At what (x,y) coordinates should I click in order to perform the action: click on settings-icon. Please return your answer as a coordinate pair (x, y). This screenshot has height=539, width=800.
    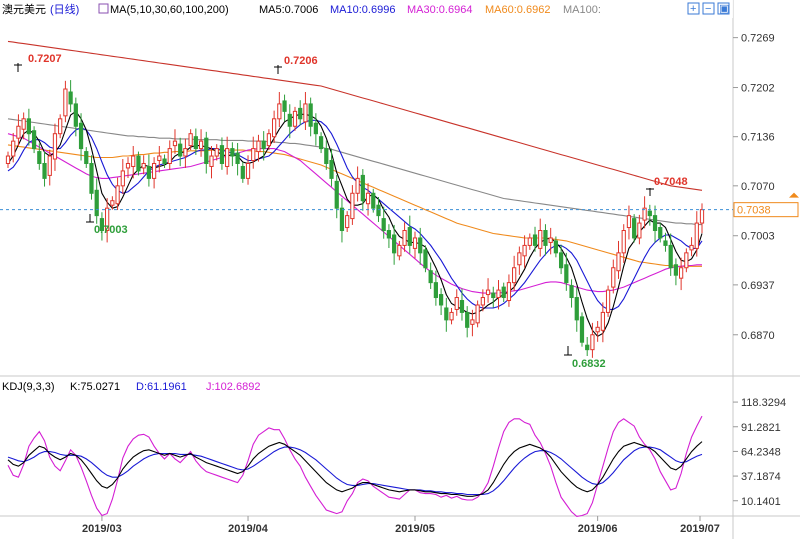
    Looking at the image, I should click on (723, 8).